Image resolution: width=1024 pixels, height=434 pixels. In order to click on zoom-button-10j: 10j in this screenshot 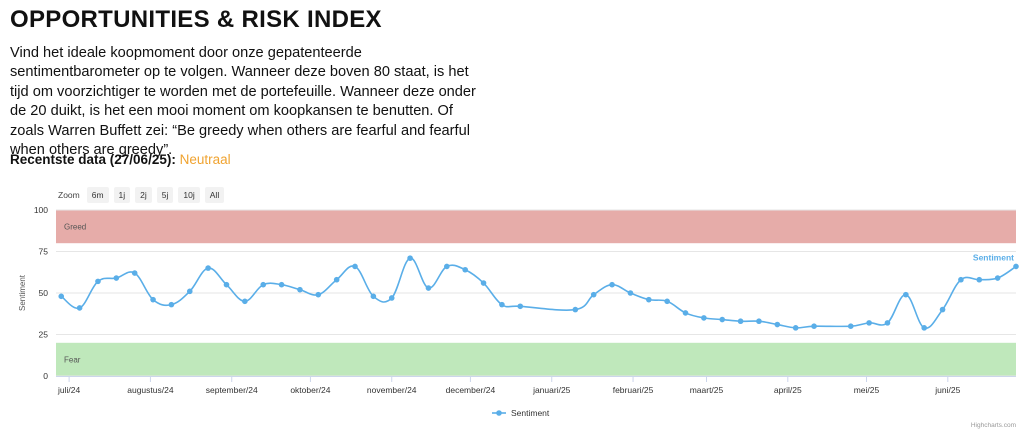, I will do `click(189, 194)`.